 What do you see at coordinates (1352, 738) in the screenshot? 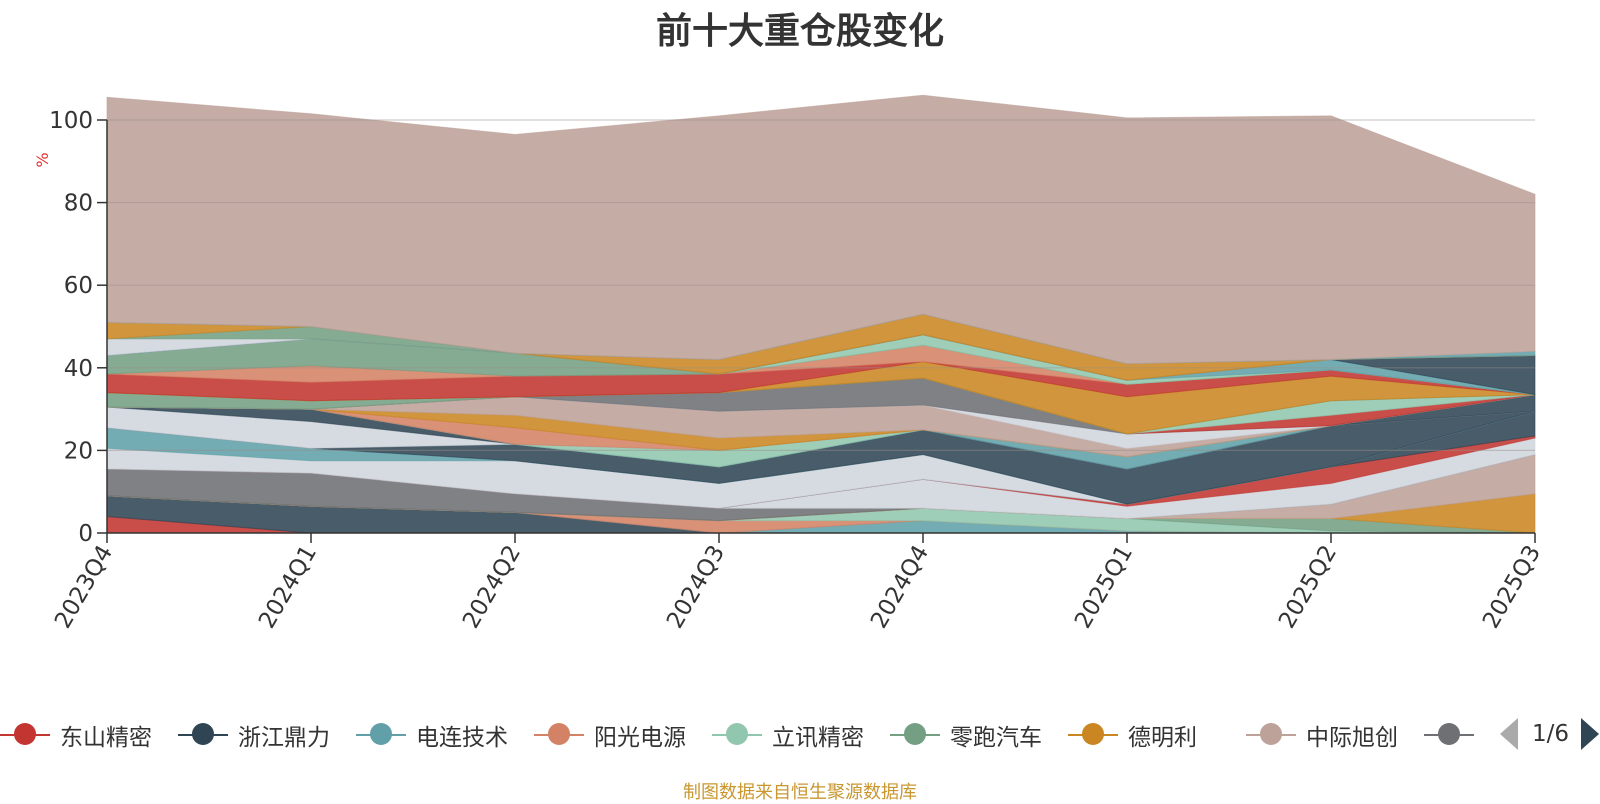
I see `legend-label: 中际旭创` at bounding box center [1352, 738].